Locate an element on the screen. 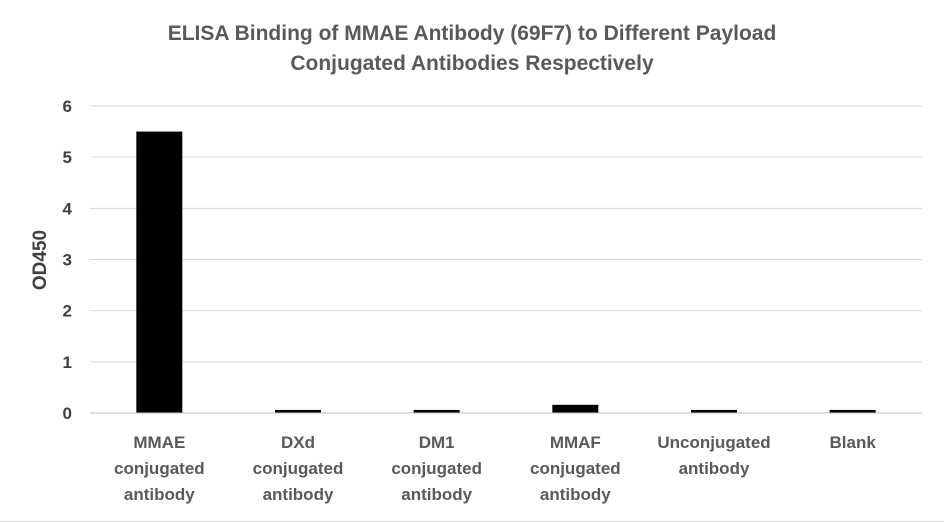 This screenshot has width=944, height=522. y-axis-ticks: 0 1 2 3 4 5 6 is located at coordinates (68, 260).